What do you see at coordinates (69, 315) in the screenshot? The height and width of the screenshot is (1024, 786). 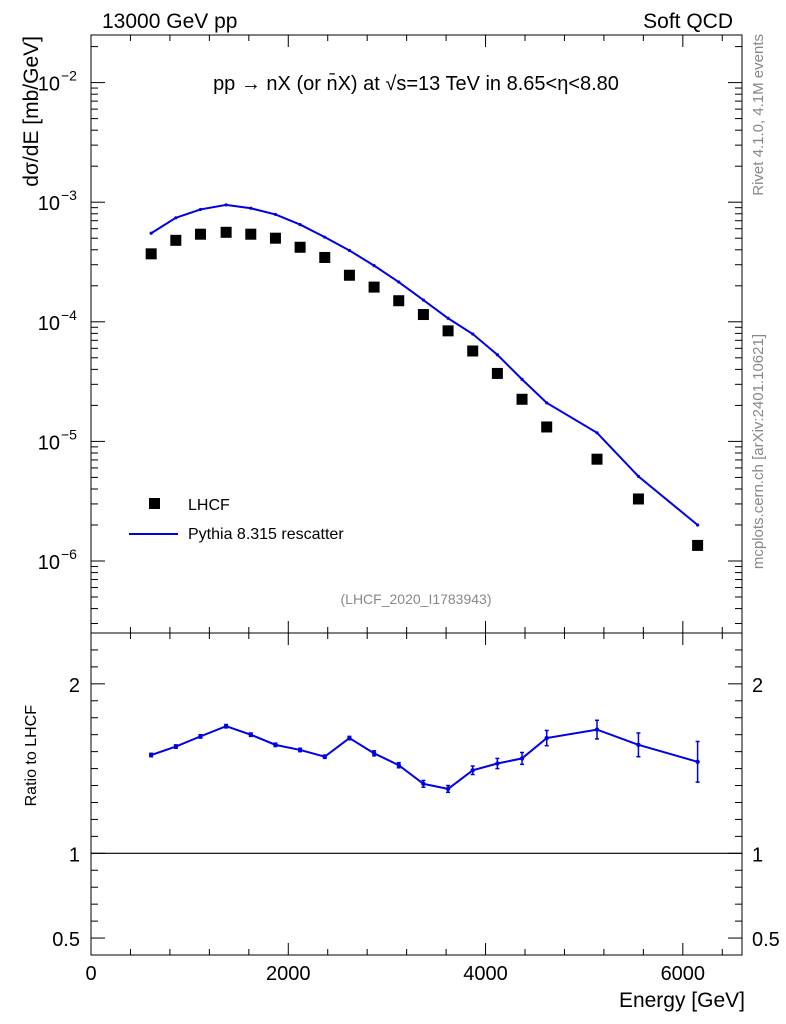 I see `y-tick-label-main-exponent: −4` at bounding box center [69, 315].